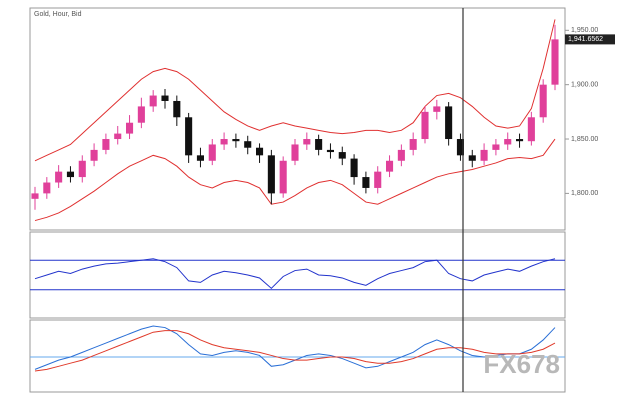  I want to click on watermark: FX678, so click(521, 364).